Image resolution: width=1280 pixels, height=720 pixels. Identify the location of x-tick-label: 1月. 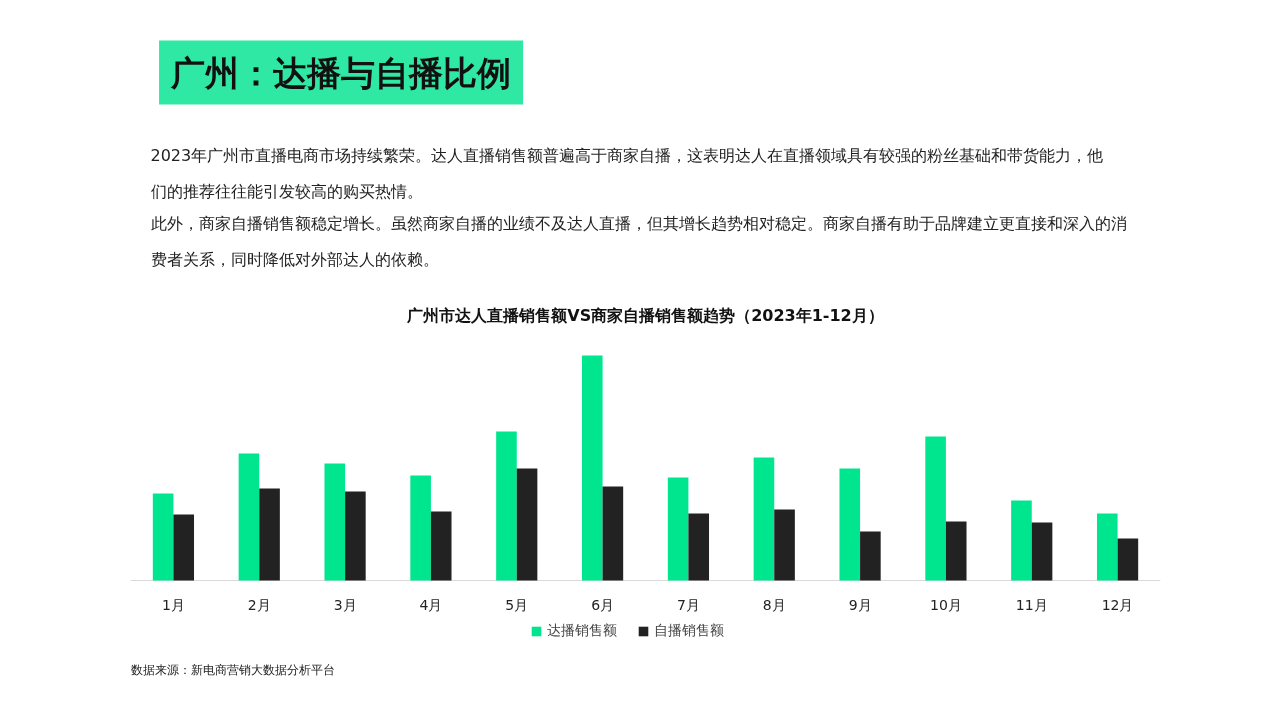
(173, 604).